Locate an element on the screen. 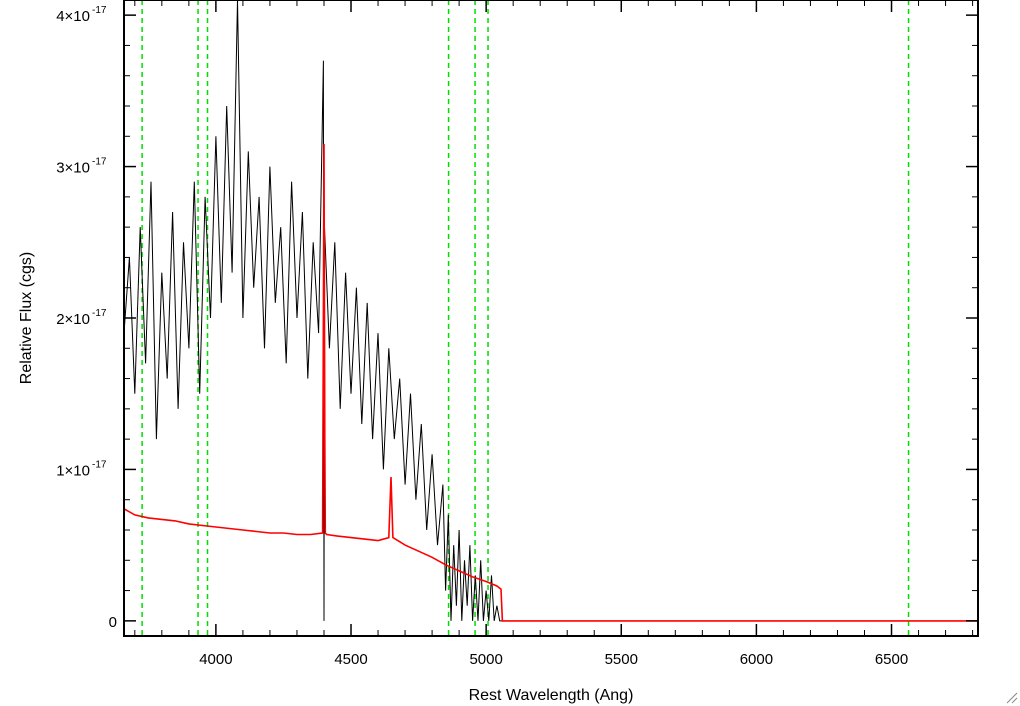  y-tick-exponent-2: -17 is located at coordinates (99, 313).